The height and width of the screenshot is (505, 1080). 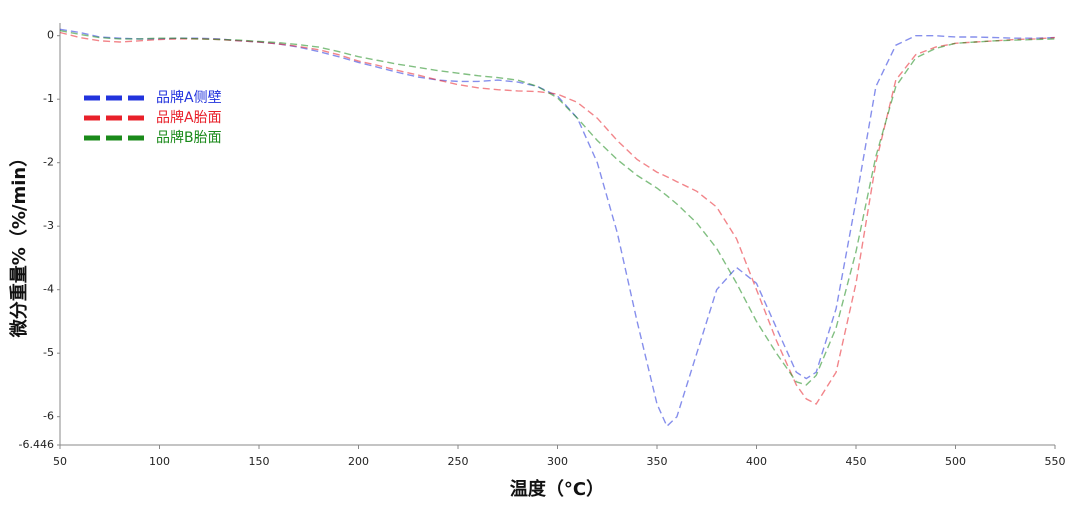 What do you see at coordinates (48, 162) in the screenshot?
I see `y-tick-label: -2` at bounding box center [48, 162].